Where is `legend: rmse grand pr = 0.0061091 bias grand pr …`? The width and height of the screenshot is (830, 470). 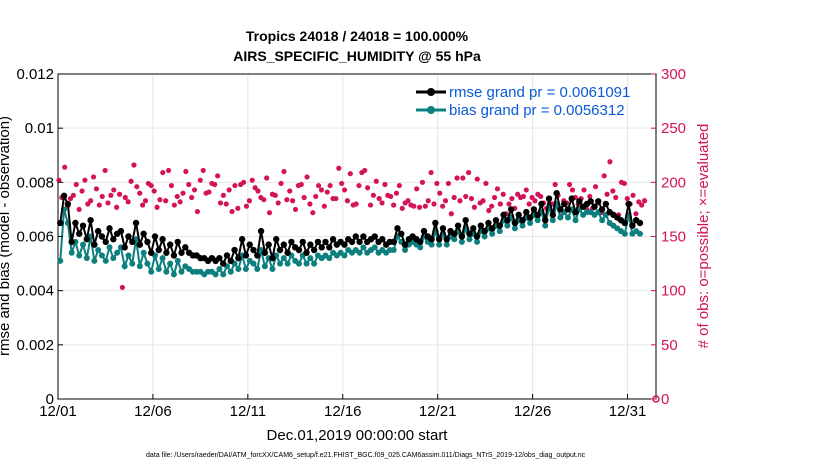 legend: rmse grand pr = 0.0061091 bias grand pr … is located at coordinates (523, 101).